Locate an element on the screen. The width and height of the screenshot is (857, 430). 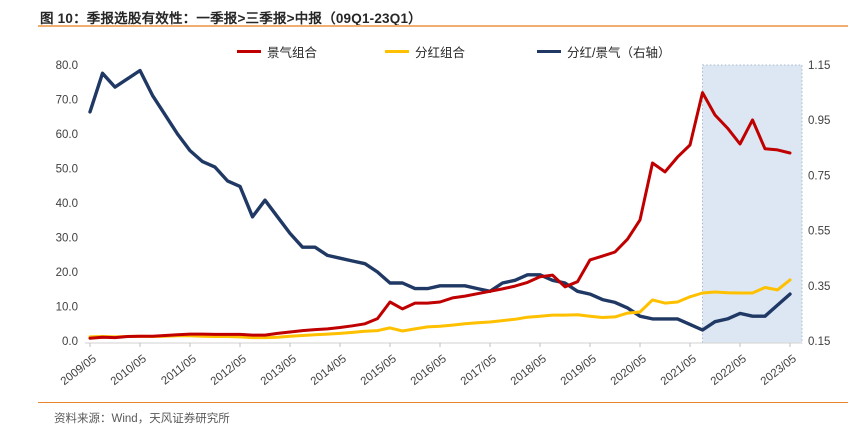
y-tick-label-left: 0.0 is located at coordinates (70, 342).